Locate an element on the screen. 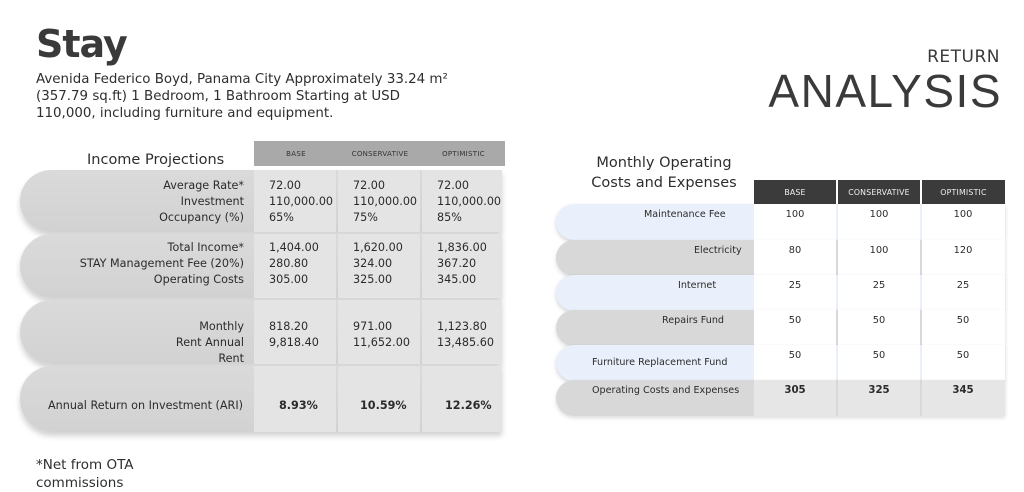 This screenshot has width=1024, height=492. income-row-label: Monthly Rent Annual Rent is located at coordinates (209, 342).